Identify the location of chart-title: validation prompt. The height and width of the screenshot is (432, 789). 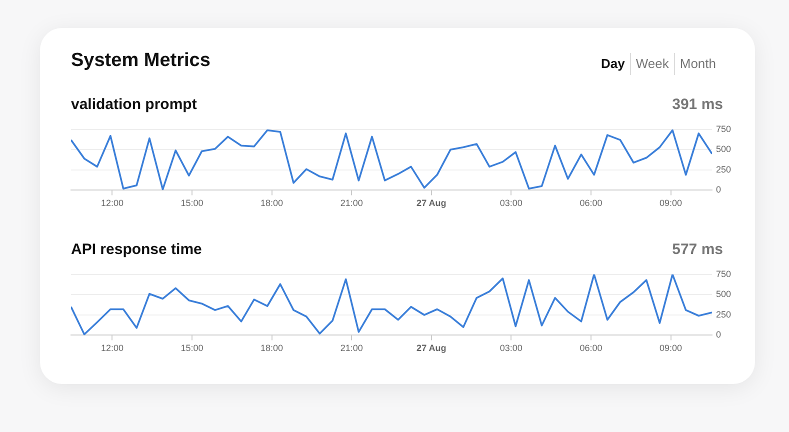
(134, 104).